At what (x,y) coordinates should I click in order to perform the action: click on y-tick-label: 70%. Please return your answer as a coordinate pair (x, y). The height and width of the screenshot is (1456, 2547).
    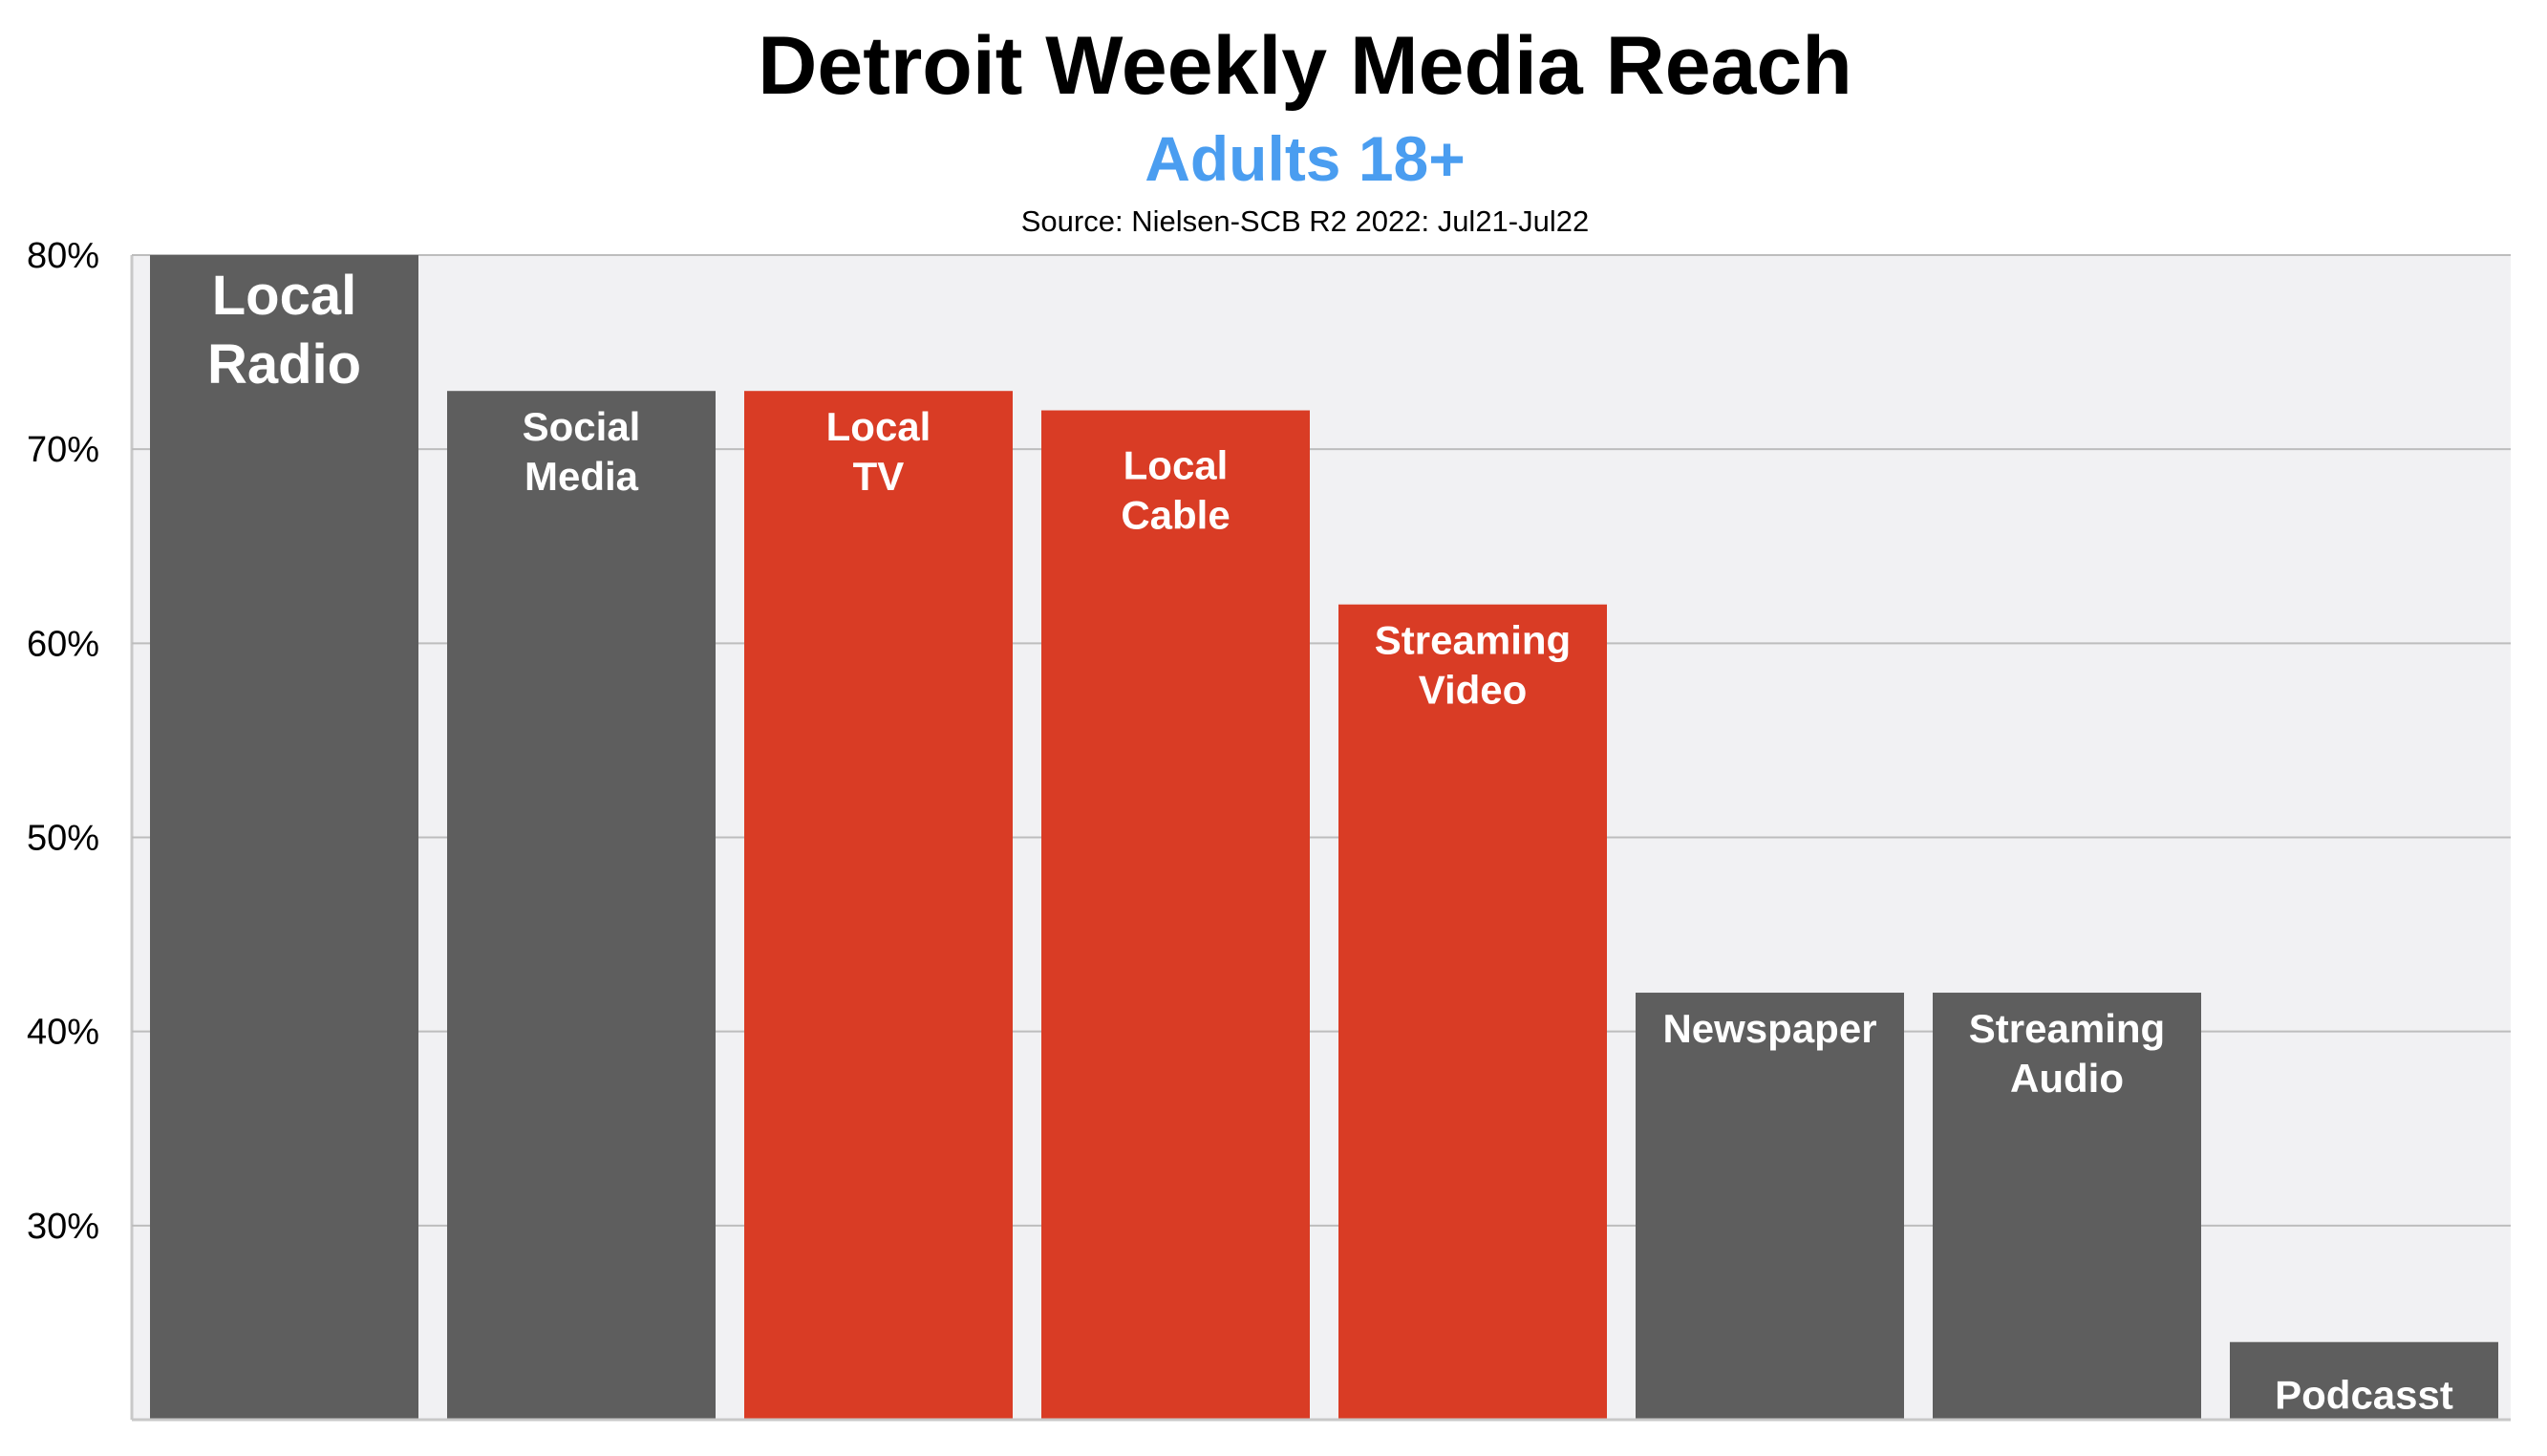
    Looking at the image, I should click on (63, 450).